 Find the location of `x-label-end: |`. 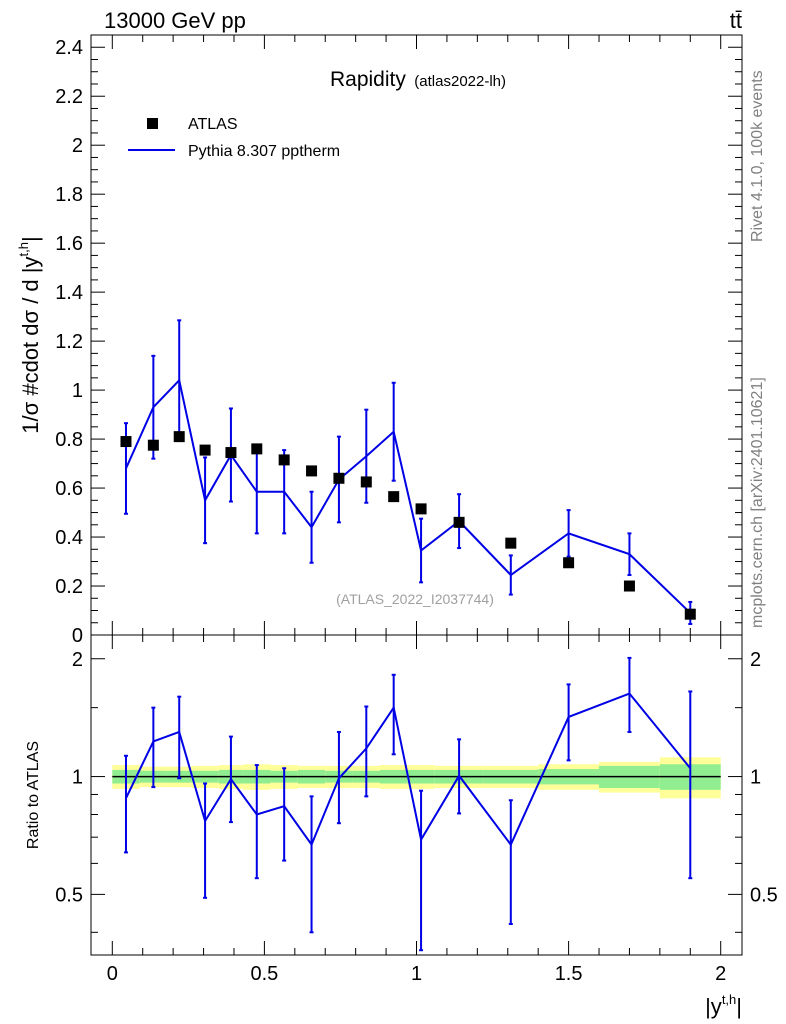

x-label-end: | is located at coordinates (739, 1006).